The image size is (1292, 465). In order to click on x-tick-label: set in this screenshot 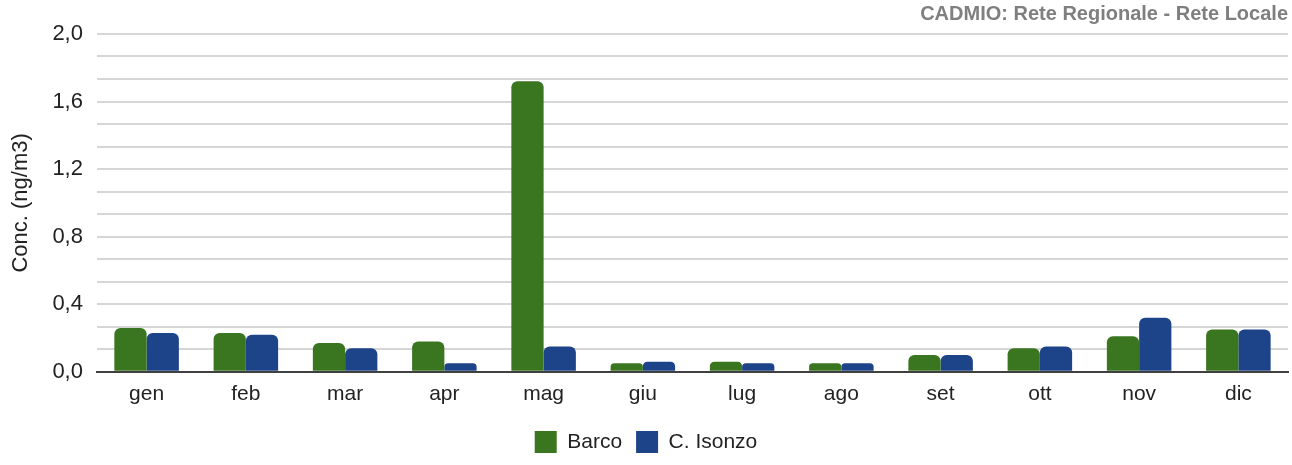, I will do `click(940, 393)`.